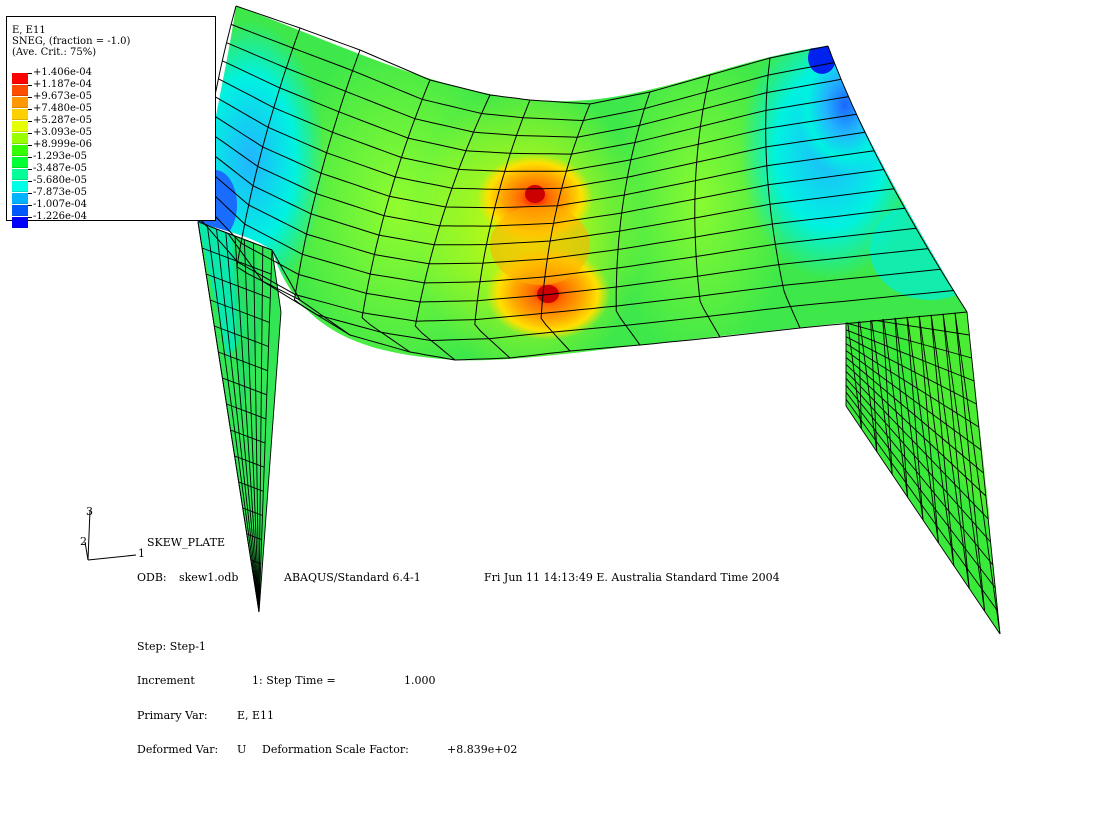 This screenshot has height=814, width=1112. I want to click on legend-color-bar, so click(22, 151).